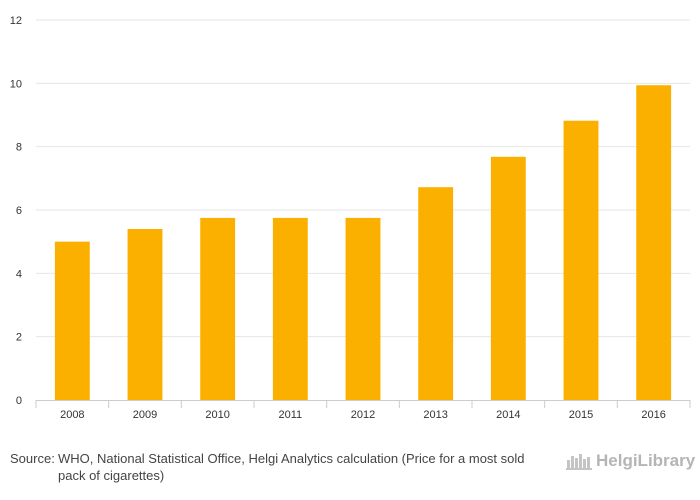  I want to click on y-tick-label: 0, so click(19, 401).